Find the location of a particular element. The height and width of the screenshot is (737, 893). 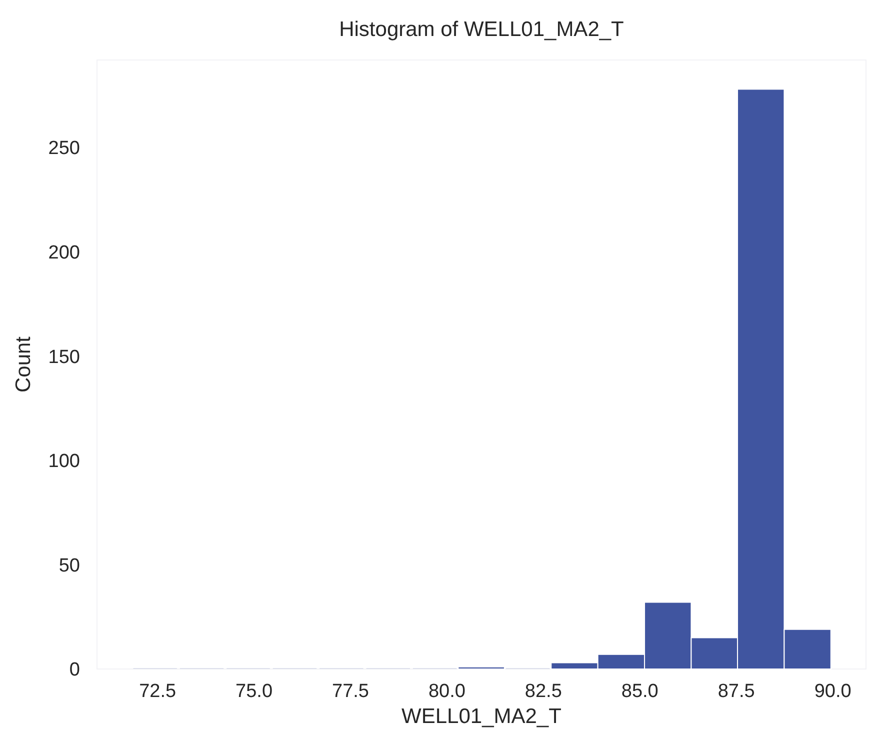

y-tick-label: 250 is located at coordinates (64, 149).